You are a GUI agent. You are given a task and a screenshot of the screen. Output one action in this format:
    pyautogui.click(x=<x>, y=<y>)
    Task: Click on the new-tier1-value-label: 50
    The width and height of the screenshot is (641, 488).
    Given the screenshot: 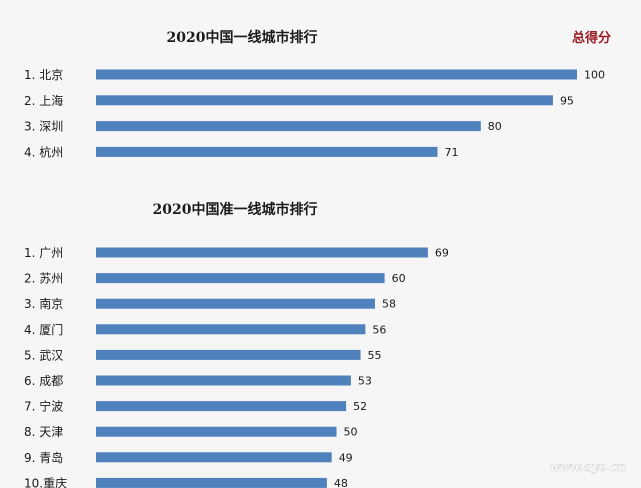 What is the action you would take?
    pyautogui.click(x=351, y=432)
    